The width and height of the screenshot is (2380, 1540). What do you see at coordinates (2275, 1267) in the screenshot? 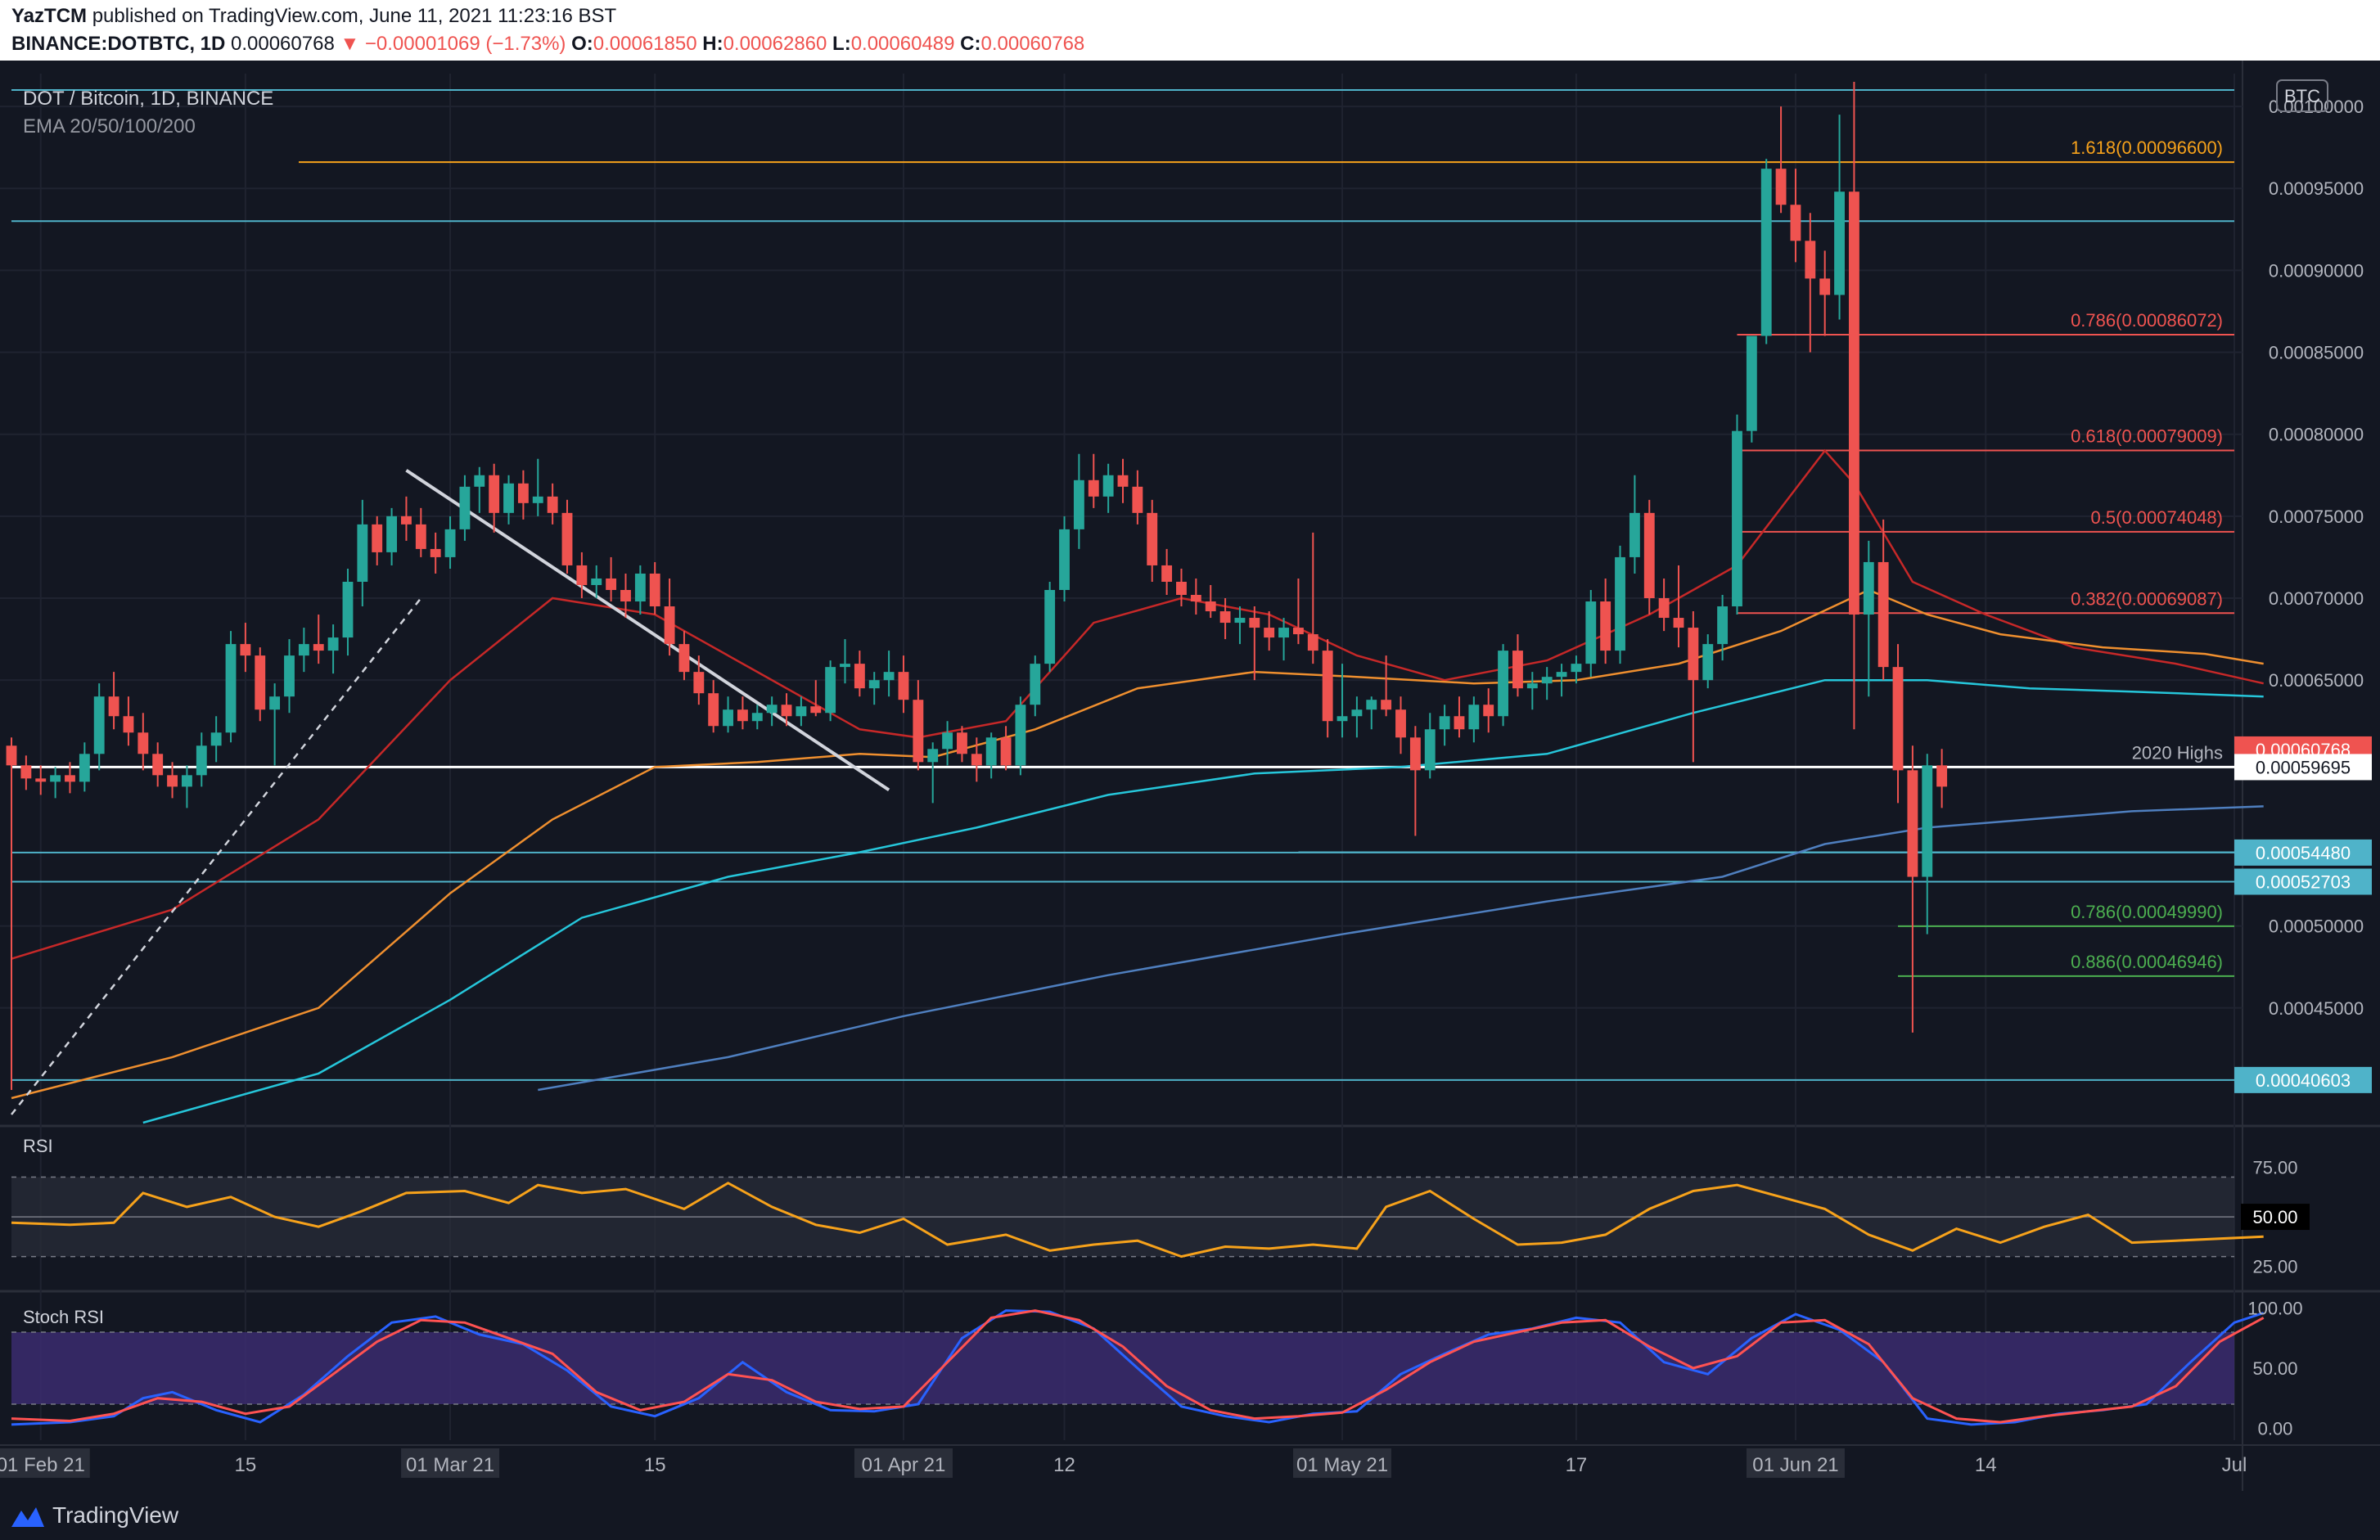
I see `rsi-tick-label: 25.00` at bounding box center [2275, 1267].